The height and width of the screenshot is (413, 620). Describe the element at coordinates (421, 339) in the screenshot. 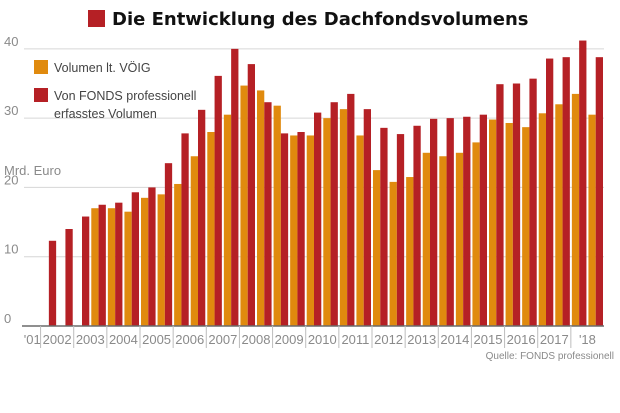

I see `x-tick-label: 2013` at that location.